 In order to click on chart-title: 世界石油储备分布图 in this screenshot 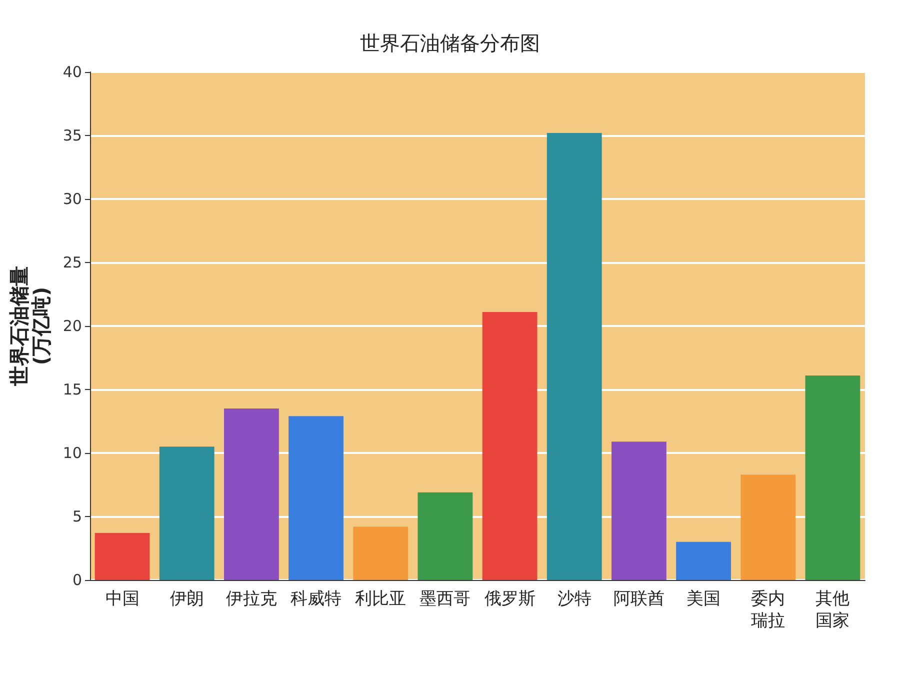, I will do `click(450, 43)`.